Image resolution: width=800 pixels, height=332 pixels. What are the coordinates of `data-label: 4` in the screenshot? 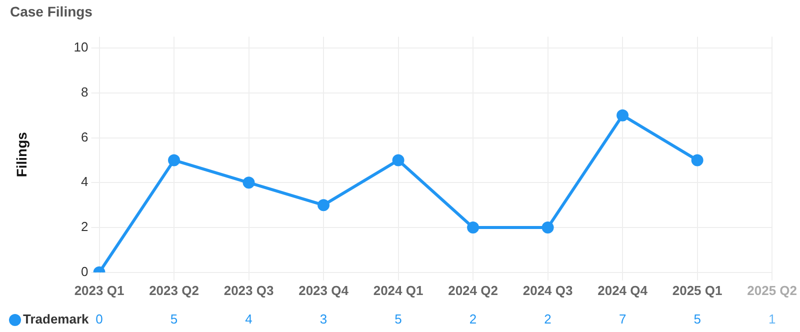 It's located at (248, 319).